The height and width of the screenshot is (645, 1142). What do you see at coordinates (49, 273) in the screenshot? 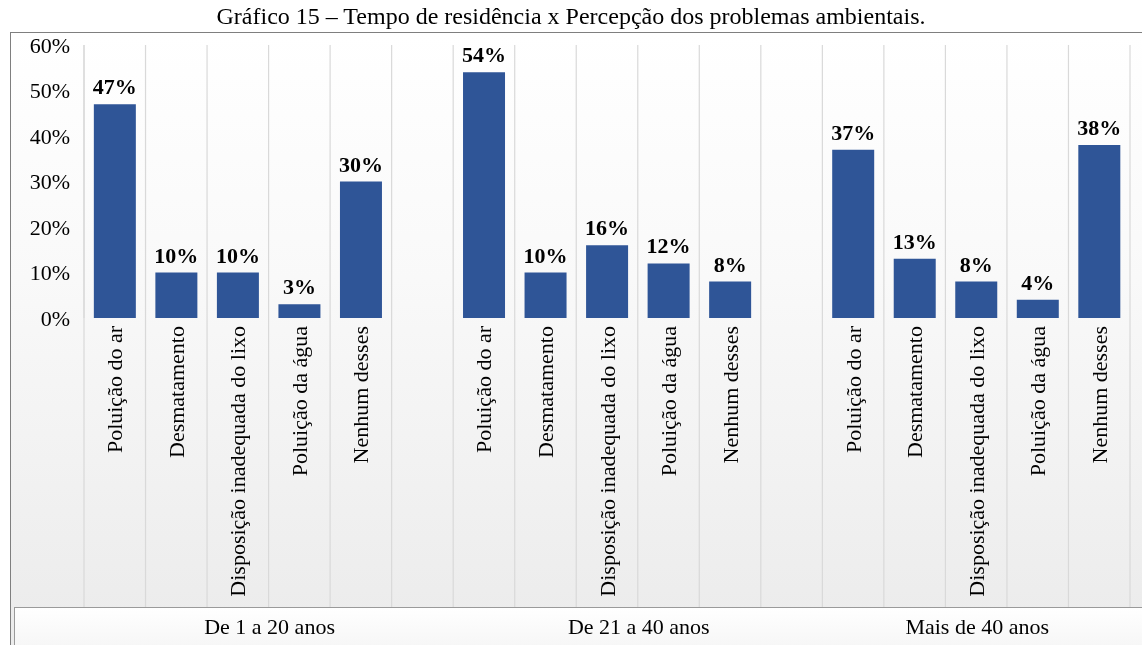
I see `y-tick-label: 10%` at bounding box center [49, 273].